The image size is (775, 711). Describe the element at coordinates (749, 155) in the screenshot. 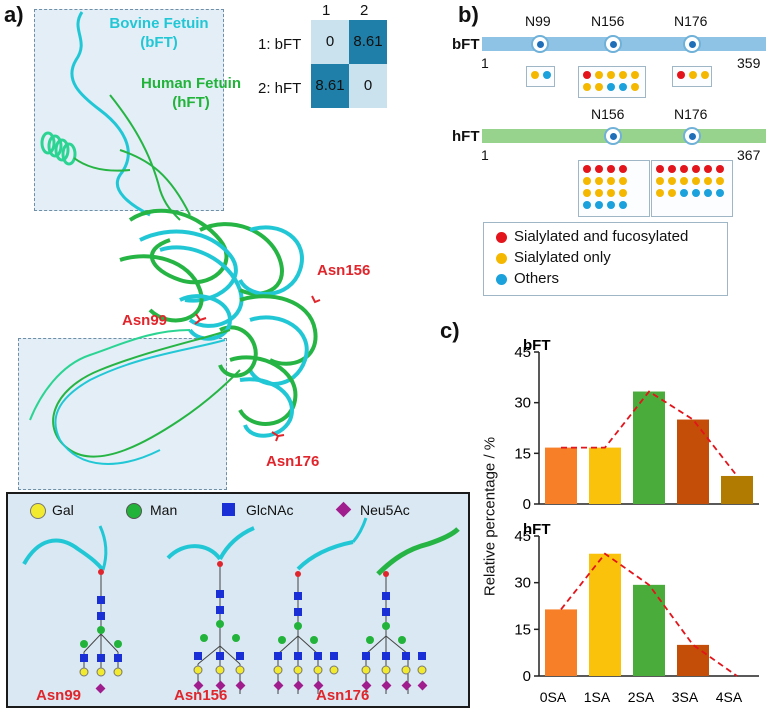

I see `hft-end: 367` at that location.